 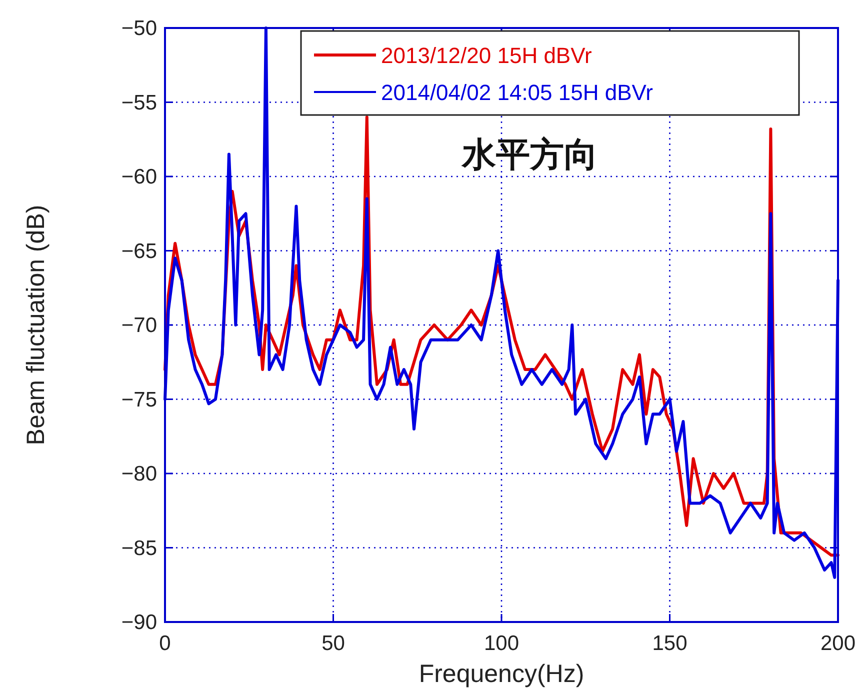 I want to click on x-axis-title: Frequency(Hz), so click(x=501, y=674).